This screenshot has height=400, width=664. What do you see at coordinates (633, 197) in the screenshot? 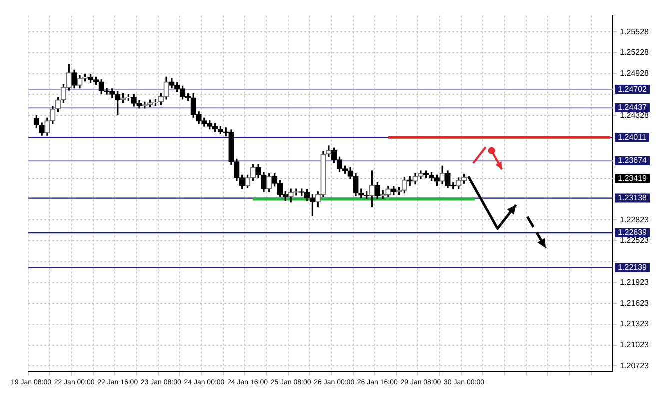
I see `ref-line-label: 1.23138` at bounding box center [633, 197].